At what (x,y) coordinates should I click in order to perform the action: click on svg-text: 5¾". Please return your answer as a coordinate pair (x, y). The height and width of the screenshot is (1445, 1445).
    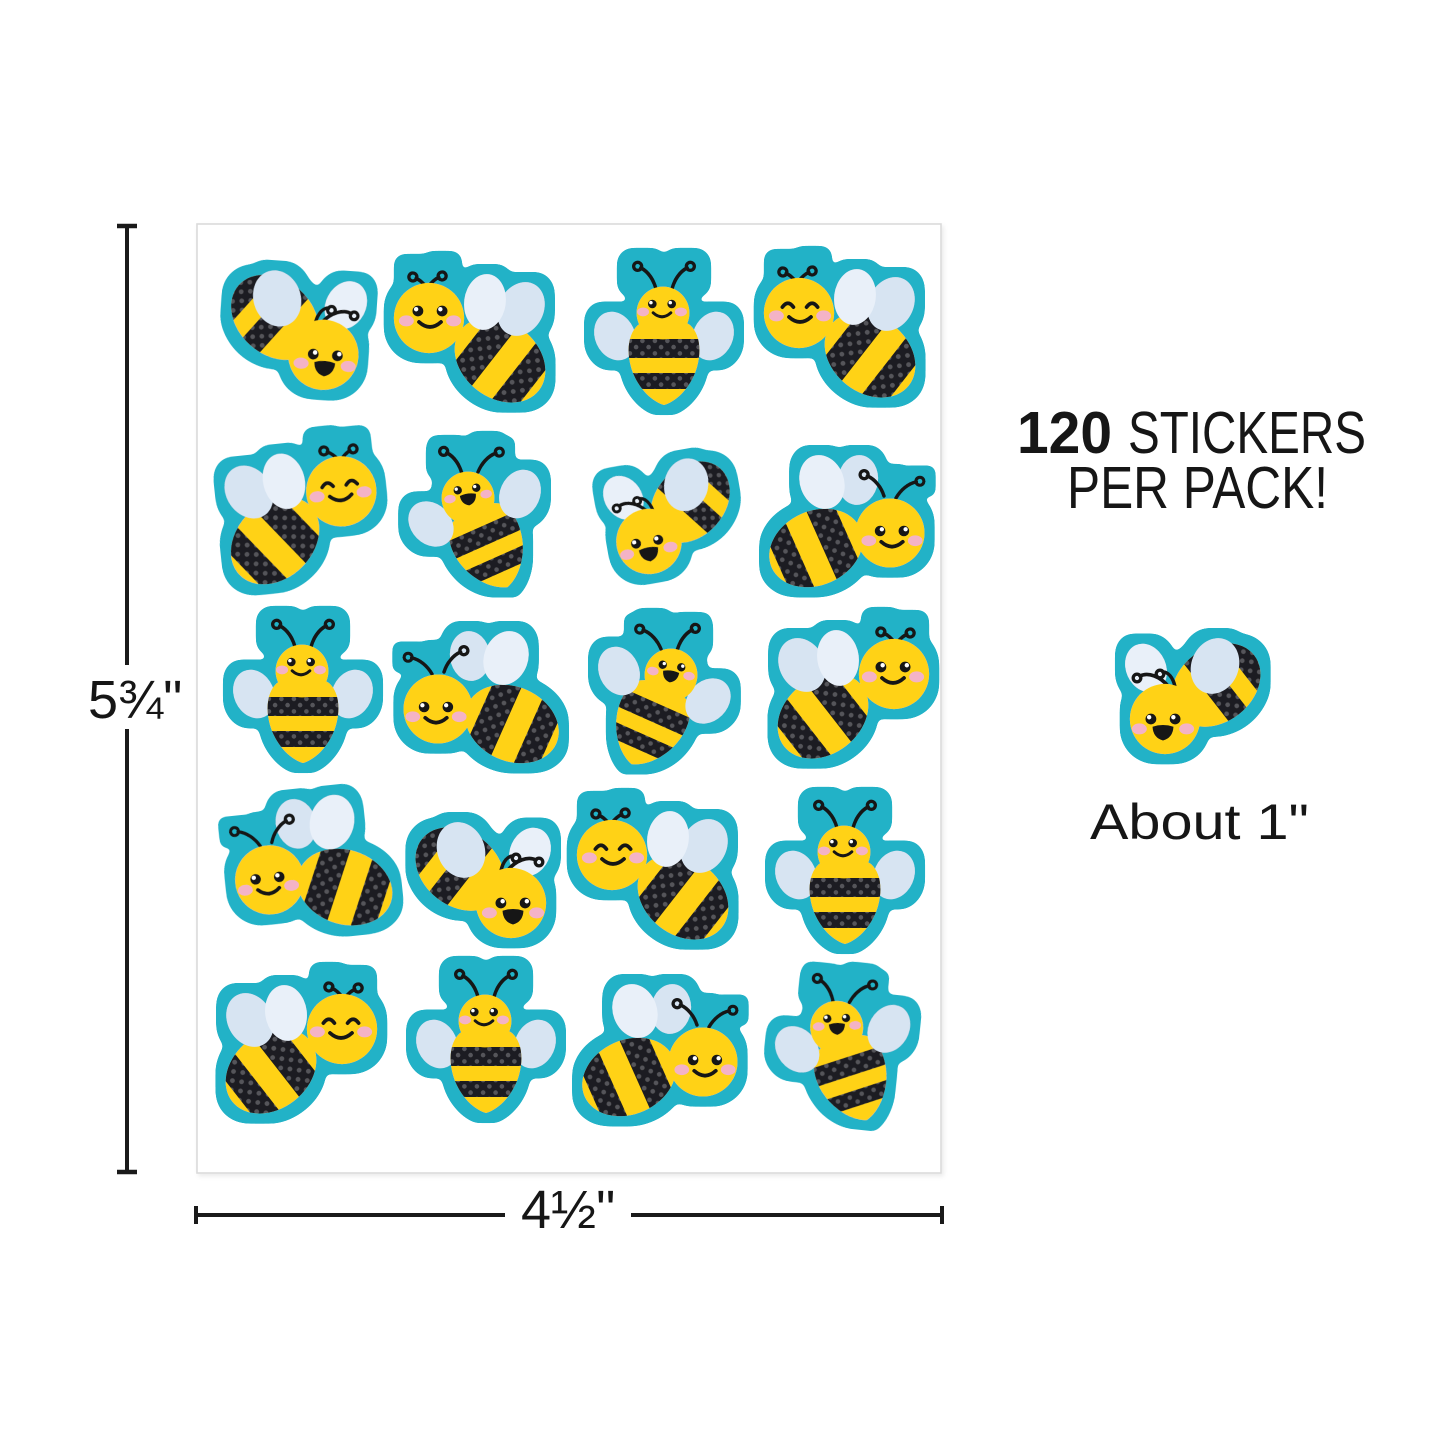
    Looking at the image, I should click on (135, 700).